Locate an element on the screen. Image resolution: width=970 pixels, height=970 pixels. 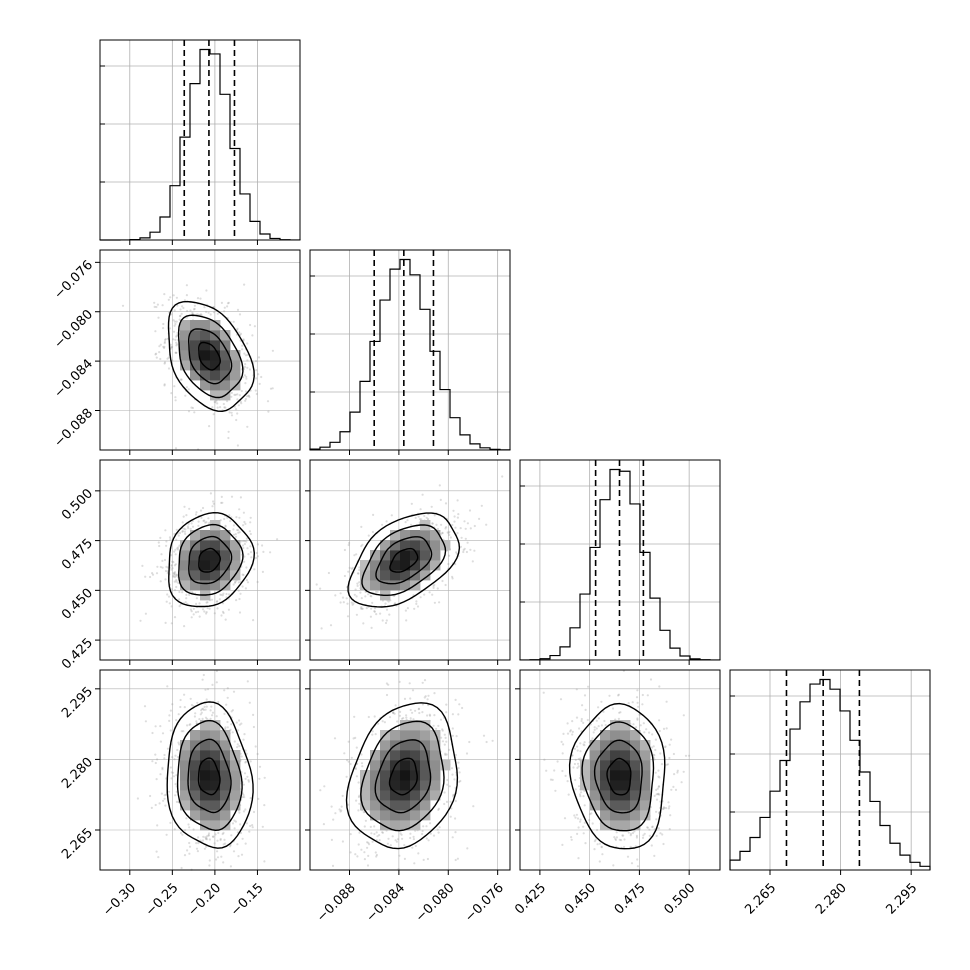
y-tick-label: 2.295 is located at coordinates (77, 702).